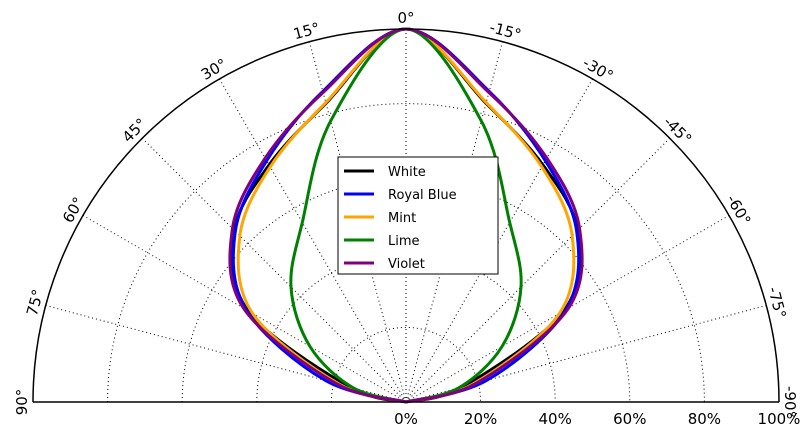  Describe the element at coordinates (22, 402) in the screenshot. I see `angle-tick-label: 90°` at that location.